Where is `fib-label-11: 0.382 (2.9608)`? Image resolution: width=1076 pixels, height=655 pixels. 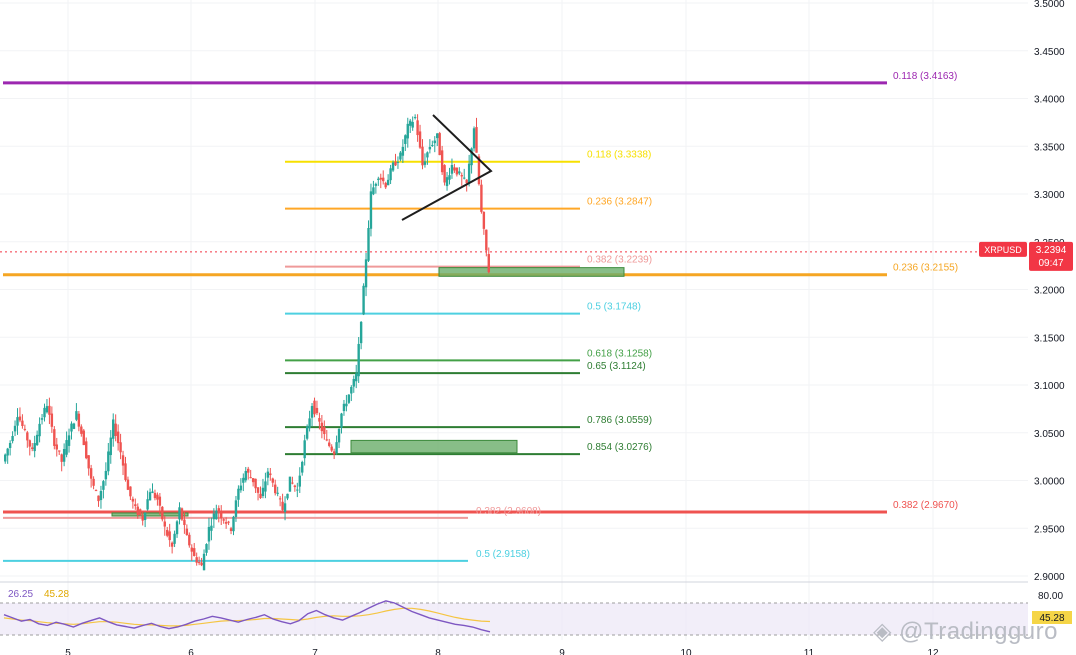
fib-label-11: 0.382 (2.9608) is located at coordinates (508, 511).